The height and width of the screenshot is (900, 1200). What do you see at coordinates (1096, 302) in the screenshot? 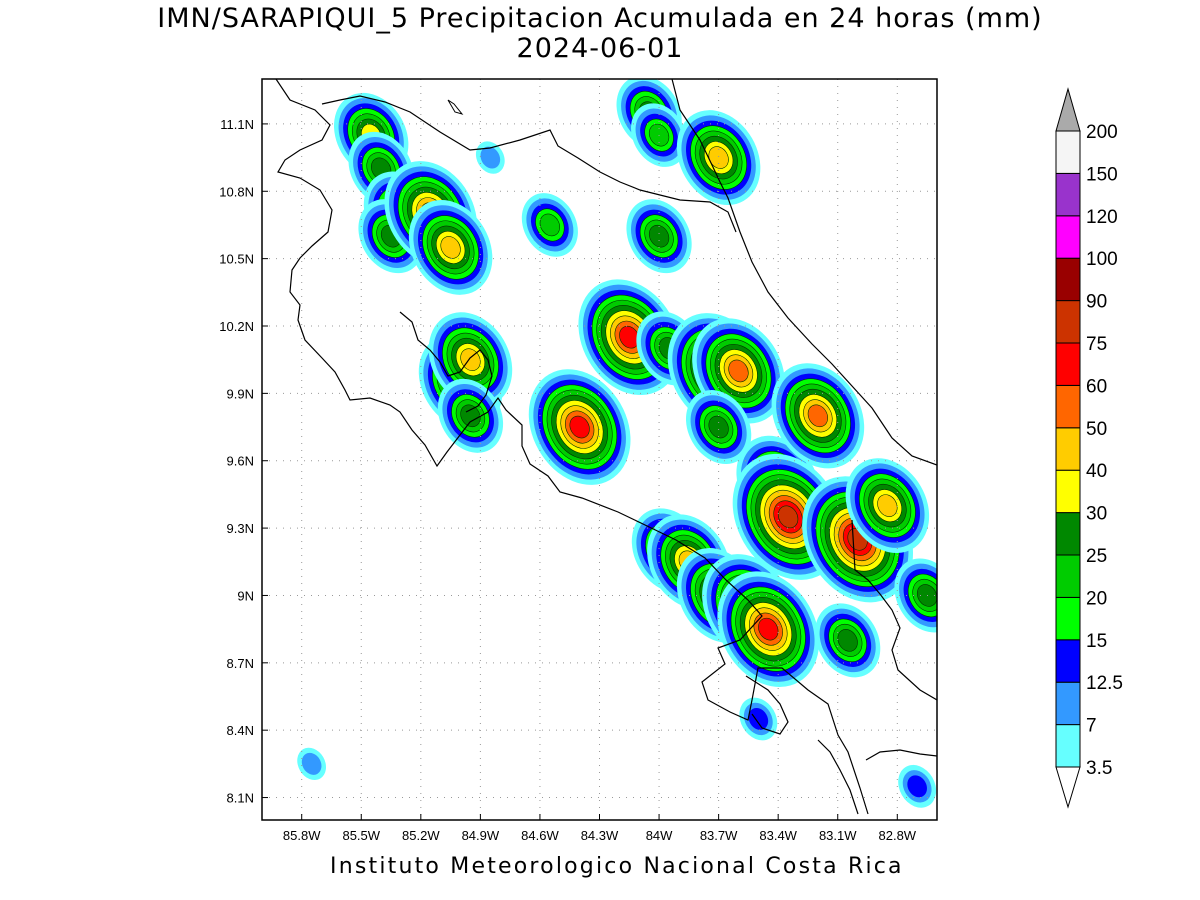
I see `legend-label: 90` at bounding box center [1096, 302].